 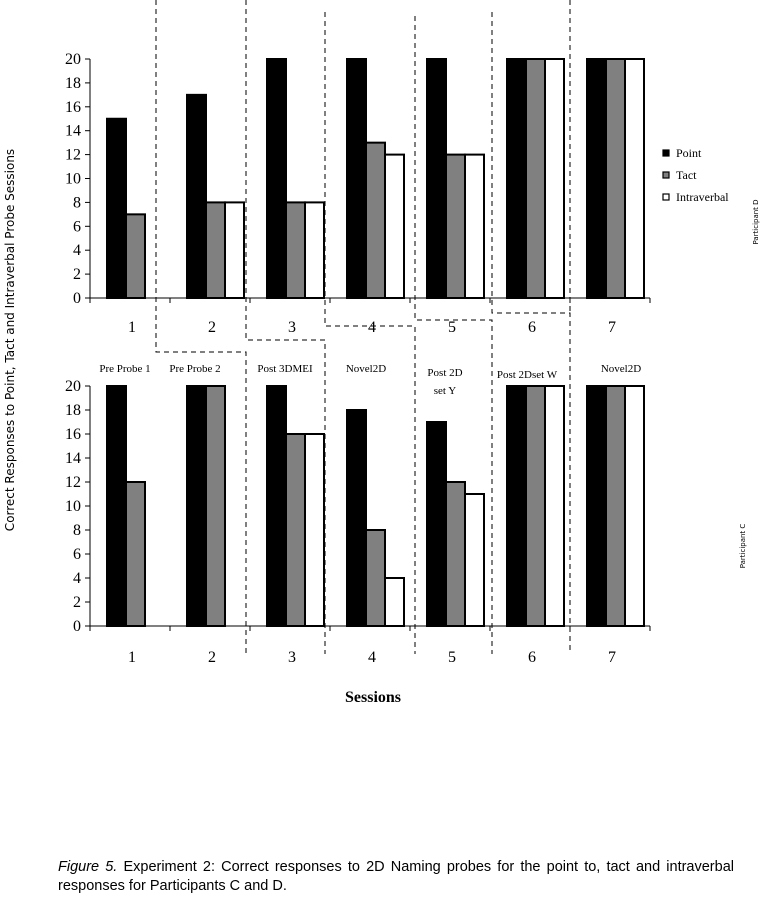 What do you see at coordinates (73, 83) in the screenshot?
I see `top-y-tick-label: 18` at bounding box center [73, 83].